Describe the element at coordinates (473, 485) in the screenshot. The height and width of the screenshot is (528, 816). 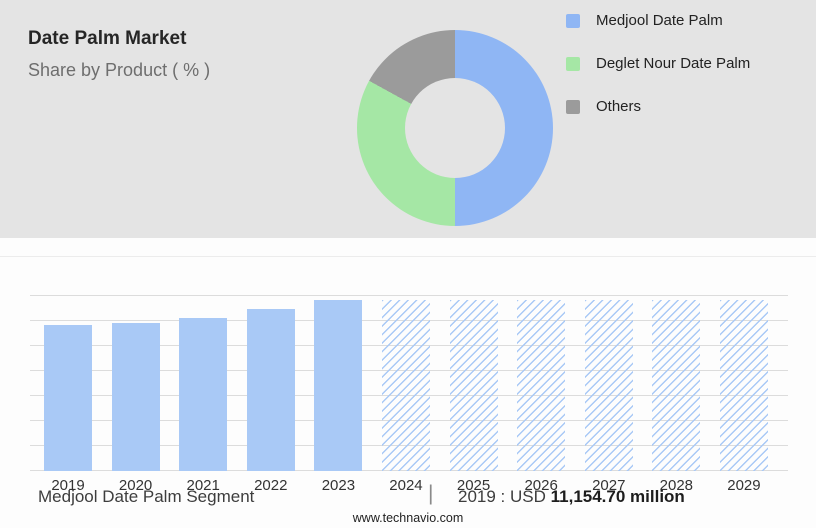
I see `x-axis-label: 2025` at that location.